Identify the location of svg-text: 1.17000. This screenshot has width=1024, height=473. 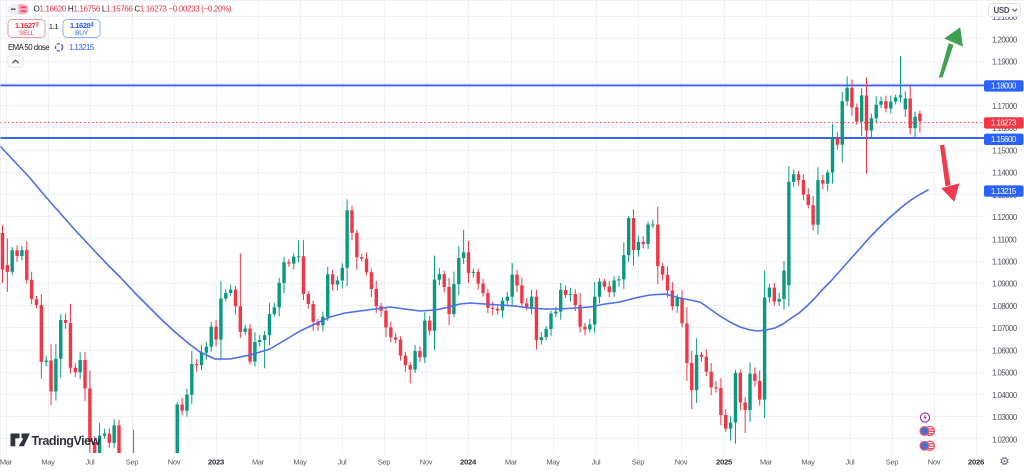
(1005, 106).